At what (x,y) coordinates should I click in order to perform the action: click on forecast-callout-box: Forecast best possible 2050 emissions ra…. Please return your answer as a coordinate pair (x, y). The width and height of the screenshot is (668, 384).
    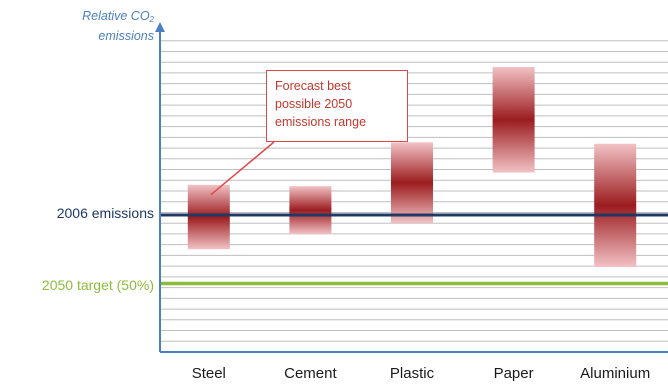
    Looking at the image, I should click on (337, 106).